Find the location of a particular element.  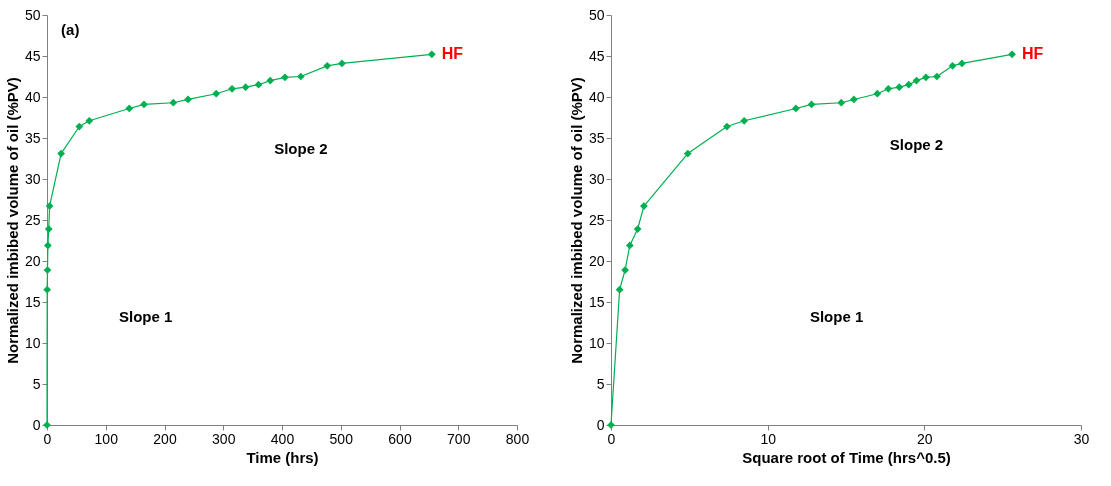

x-tick-label: 400 is located at coordinates (282, 438).